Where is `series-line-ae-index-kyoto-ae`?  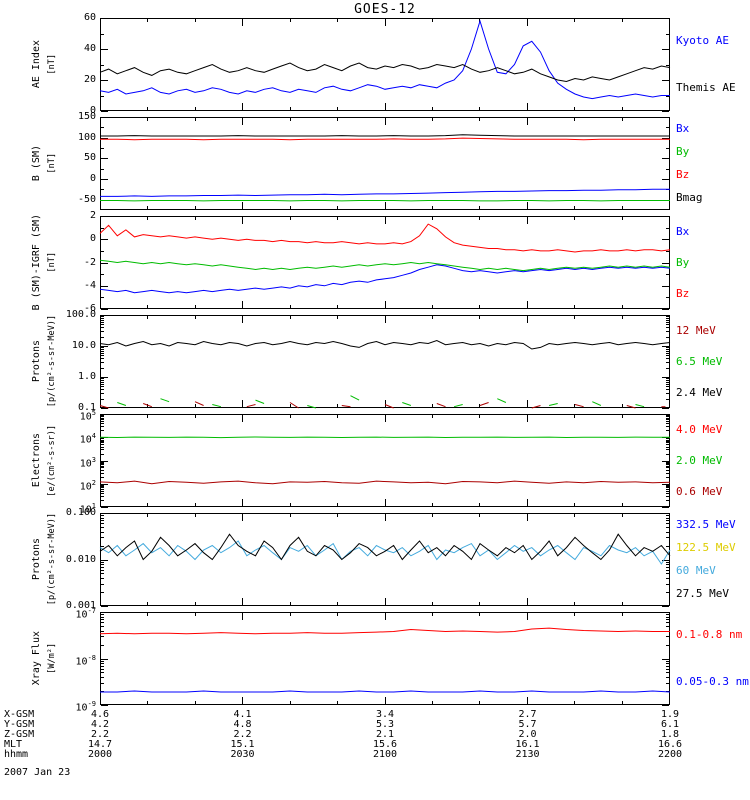
series-line-ae-index-kyoto-ae is located at coordinates (384, 59).